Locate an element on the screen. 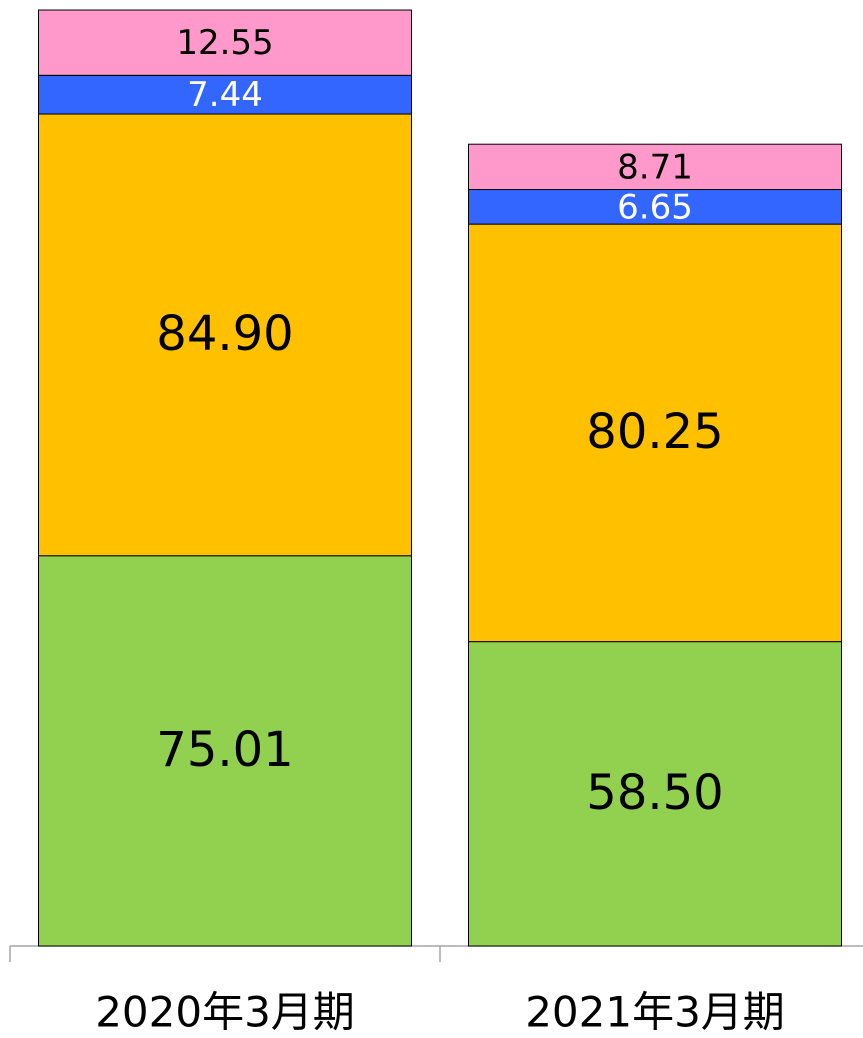 The width and height of the screenshot is (863, 1038). data-label: 75.01 is located at coordinates (224, 750).